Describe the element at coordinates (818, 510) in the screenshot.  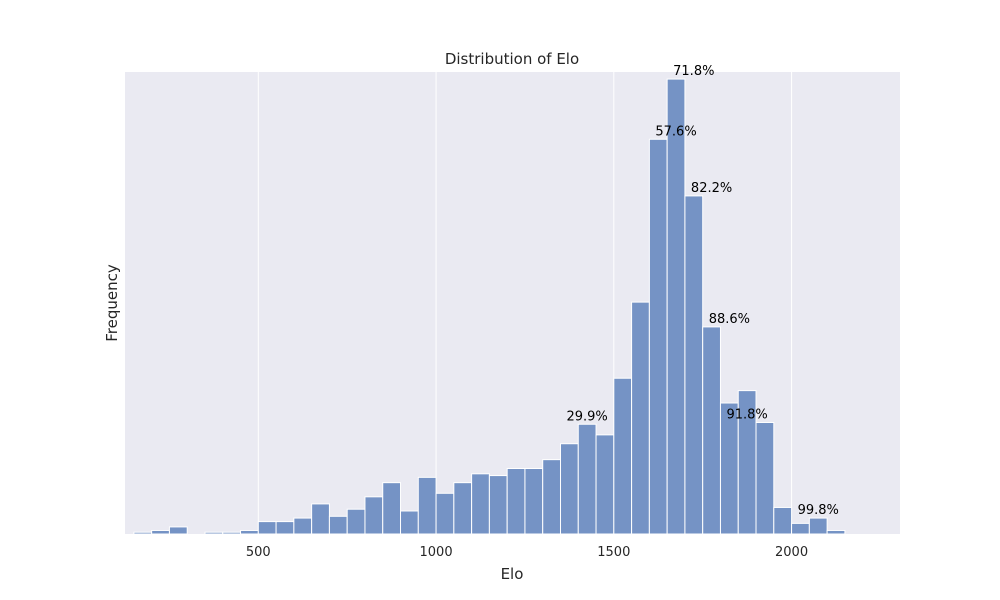
I see `percent-annotation: 99.8%` at that location.